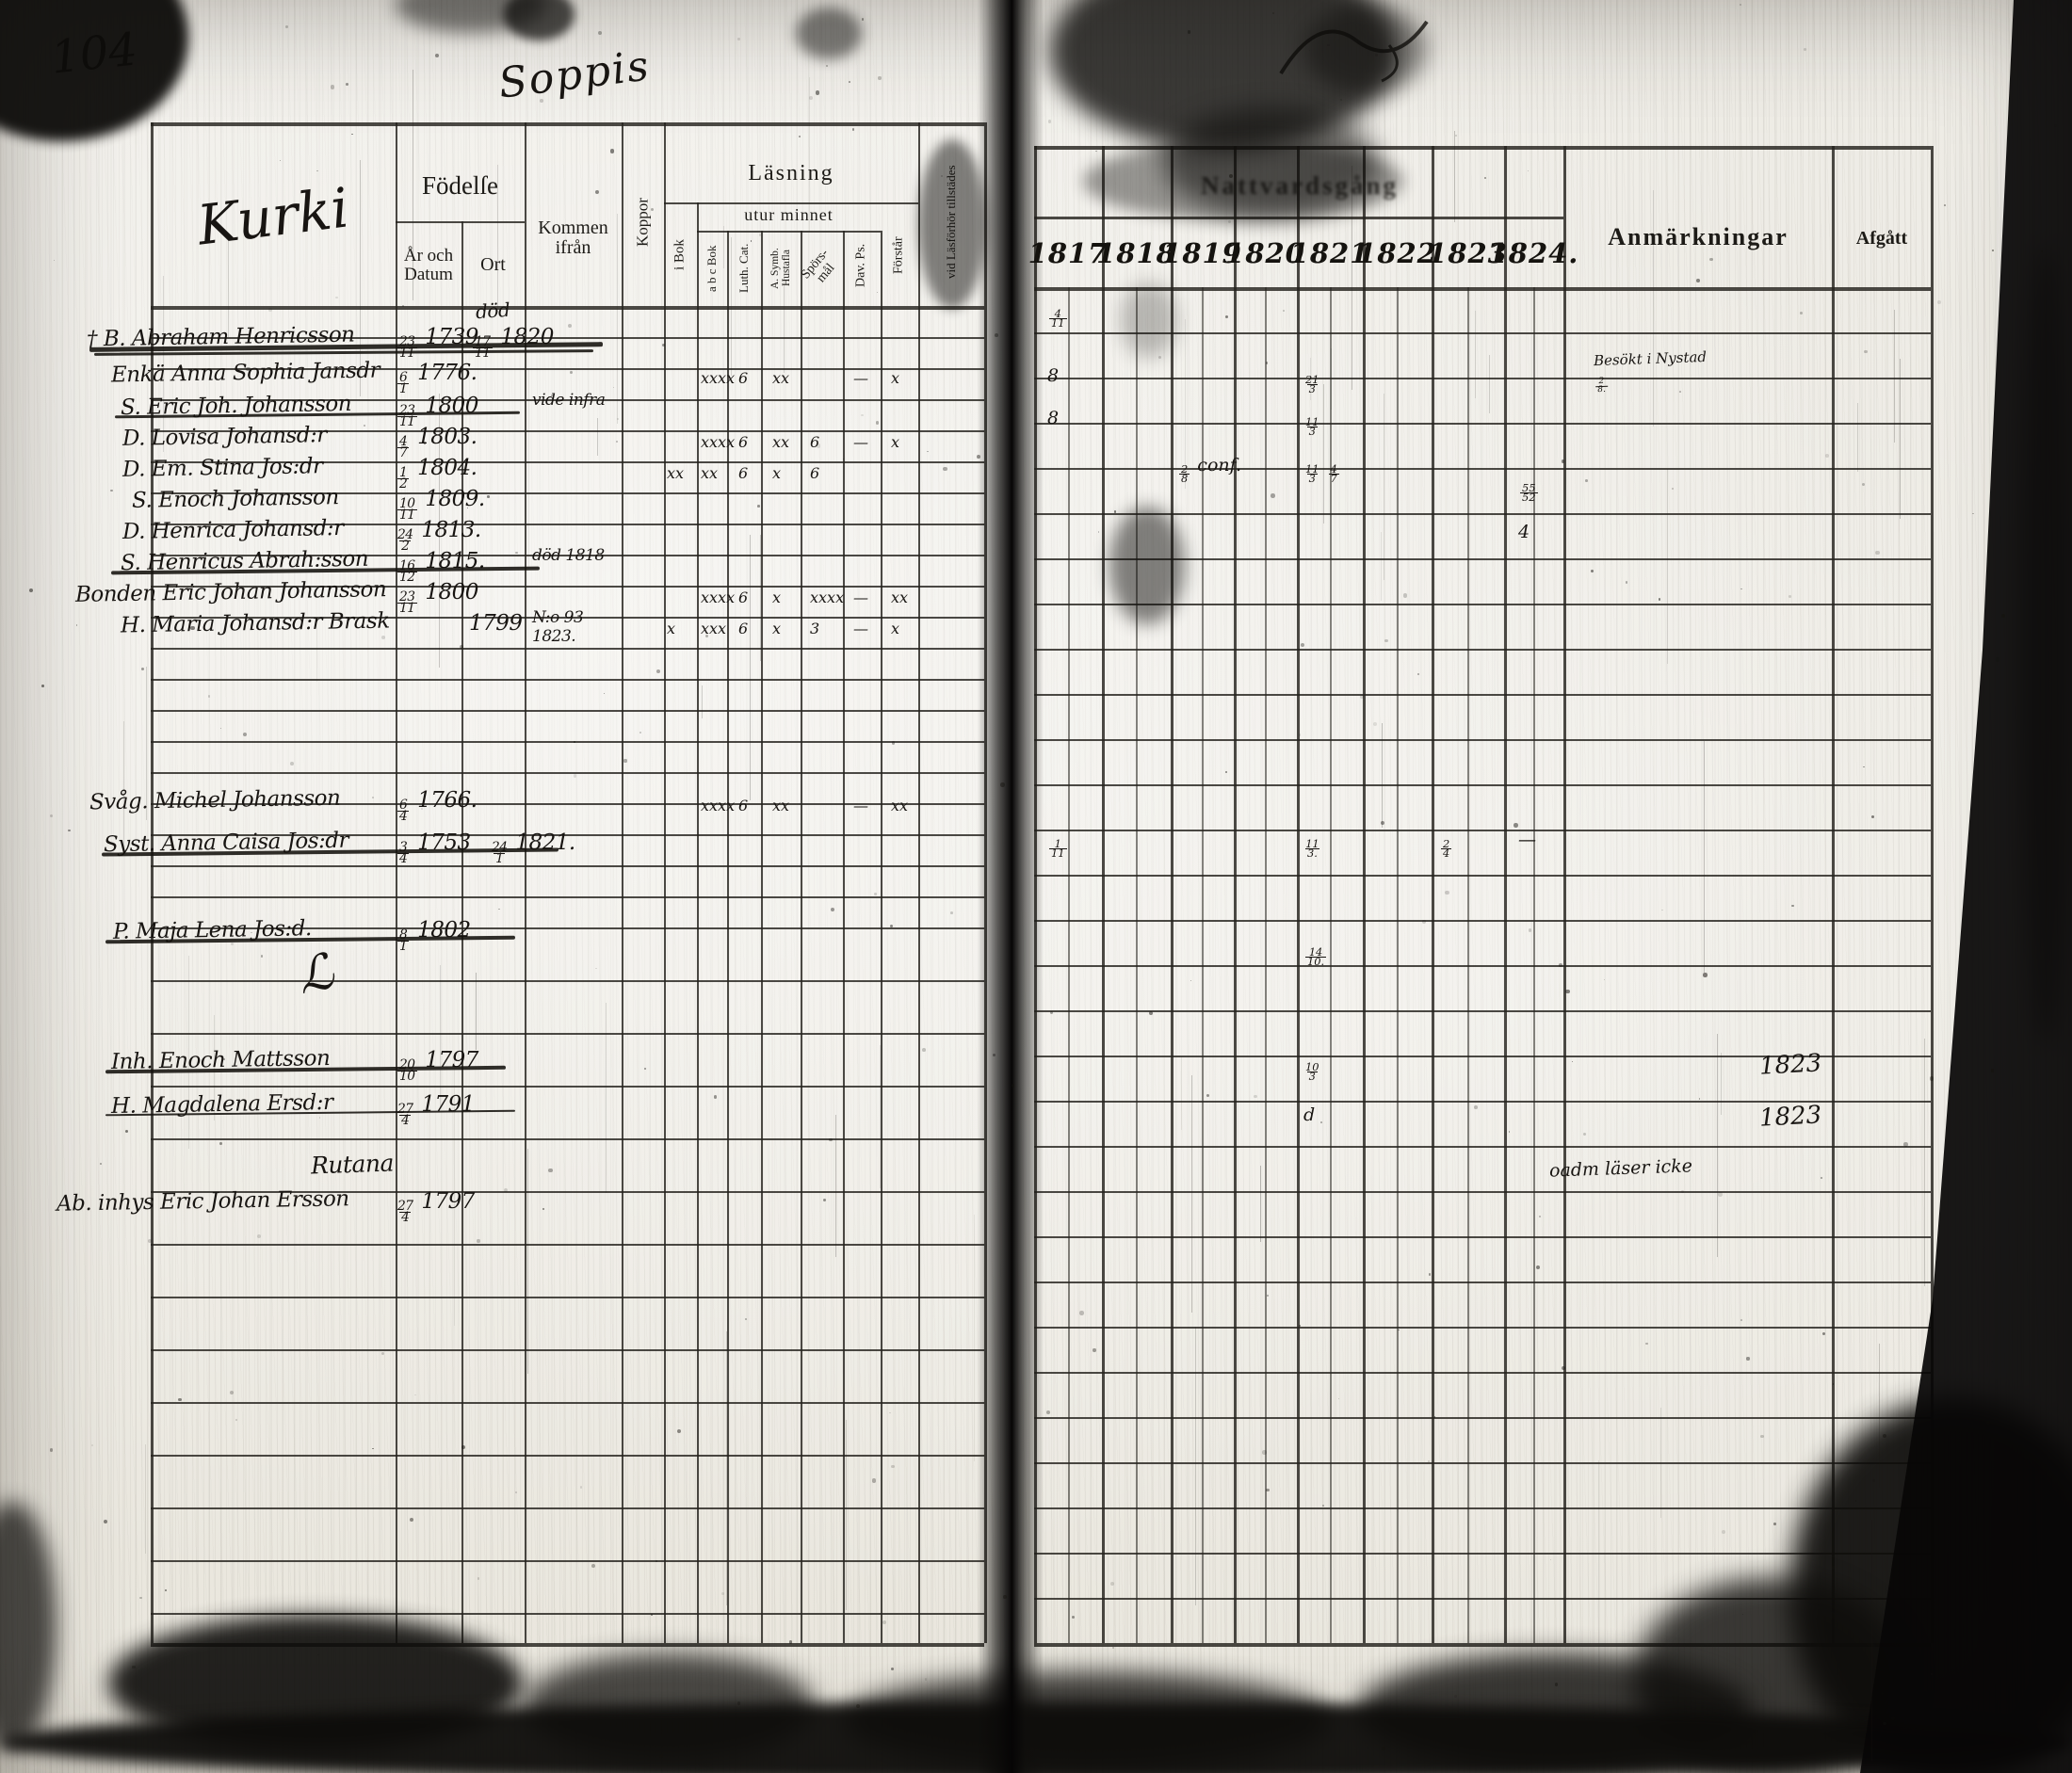 This screenshot has height=1773, width=2072. What do you see at coordinates (1312, 384) in the screenshot?
I see `communion-mark: 21 3` at bounding box center [1312, 384].